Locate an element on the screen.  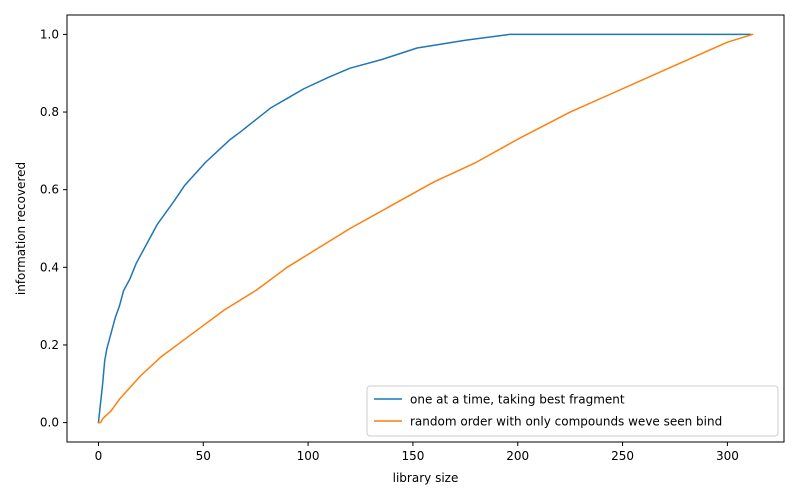
legend-box is located at coordinates (572, 411).